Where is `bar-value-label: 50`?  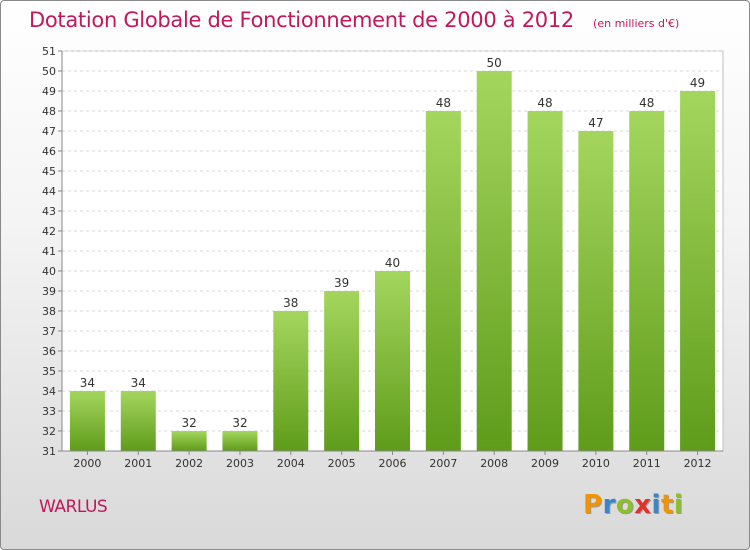 bar-value-label: 50 is located at coordinates (494, 63).